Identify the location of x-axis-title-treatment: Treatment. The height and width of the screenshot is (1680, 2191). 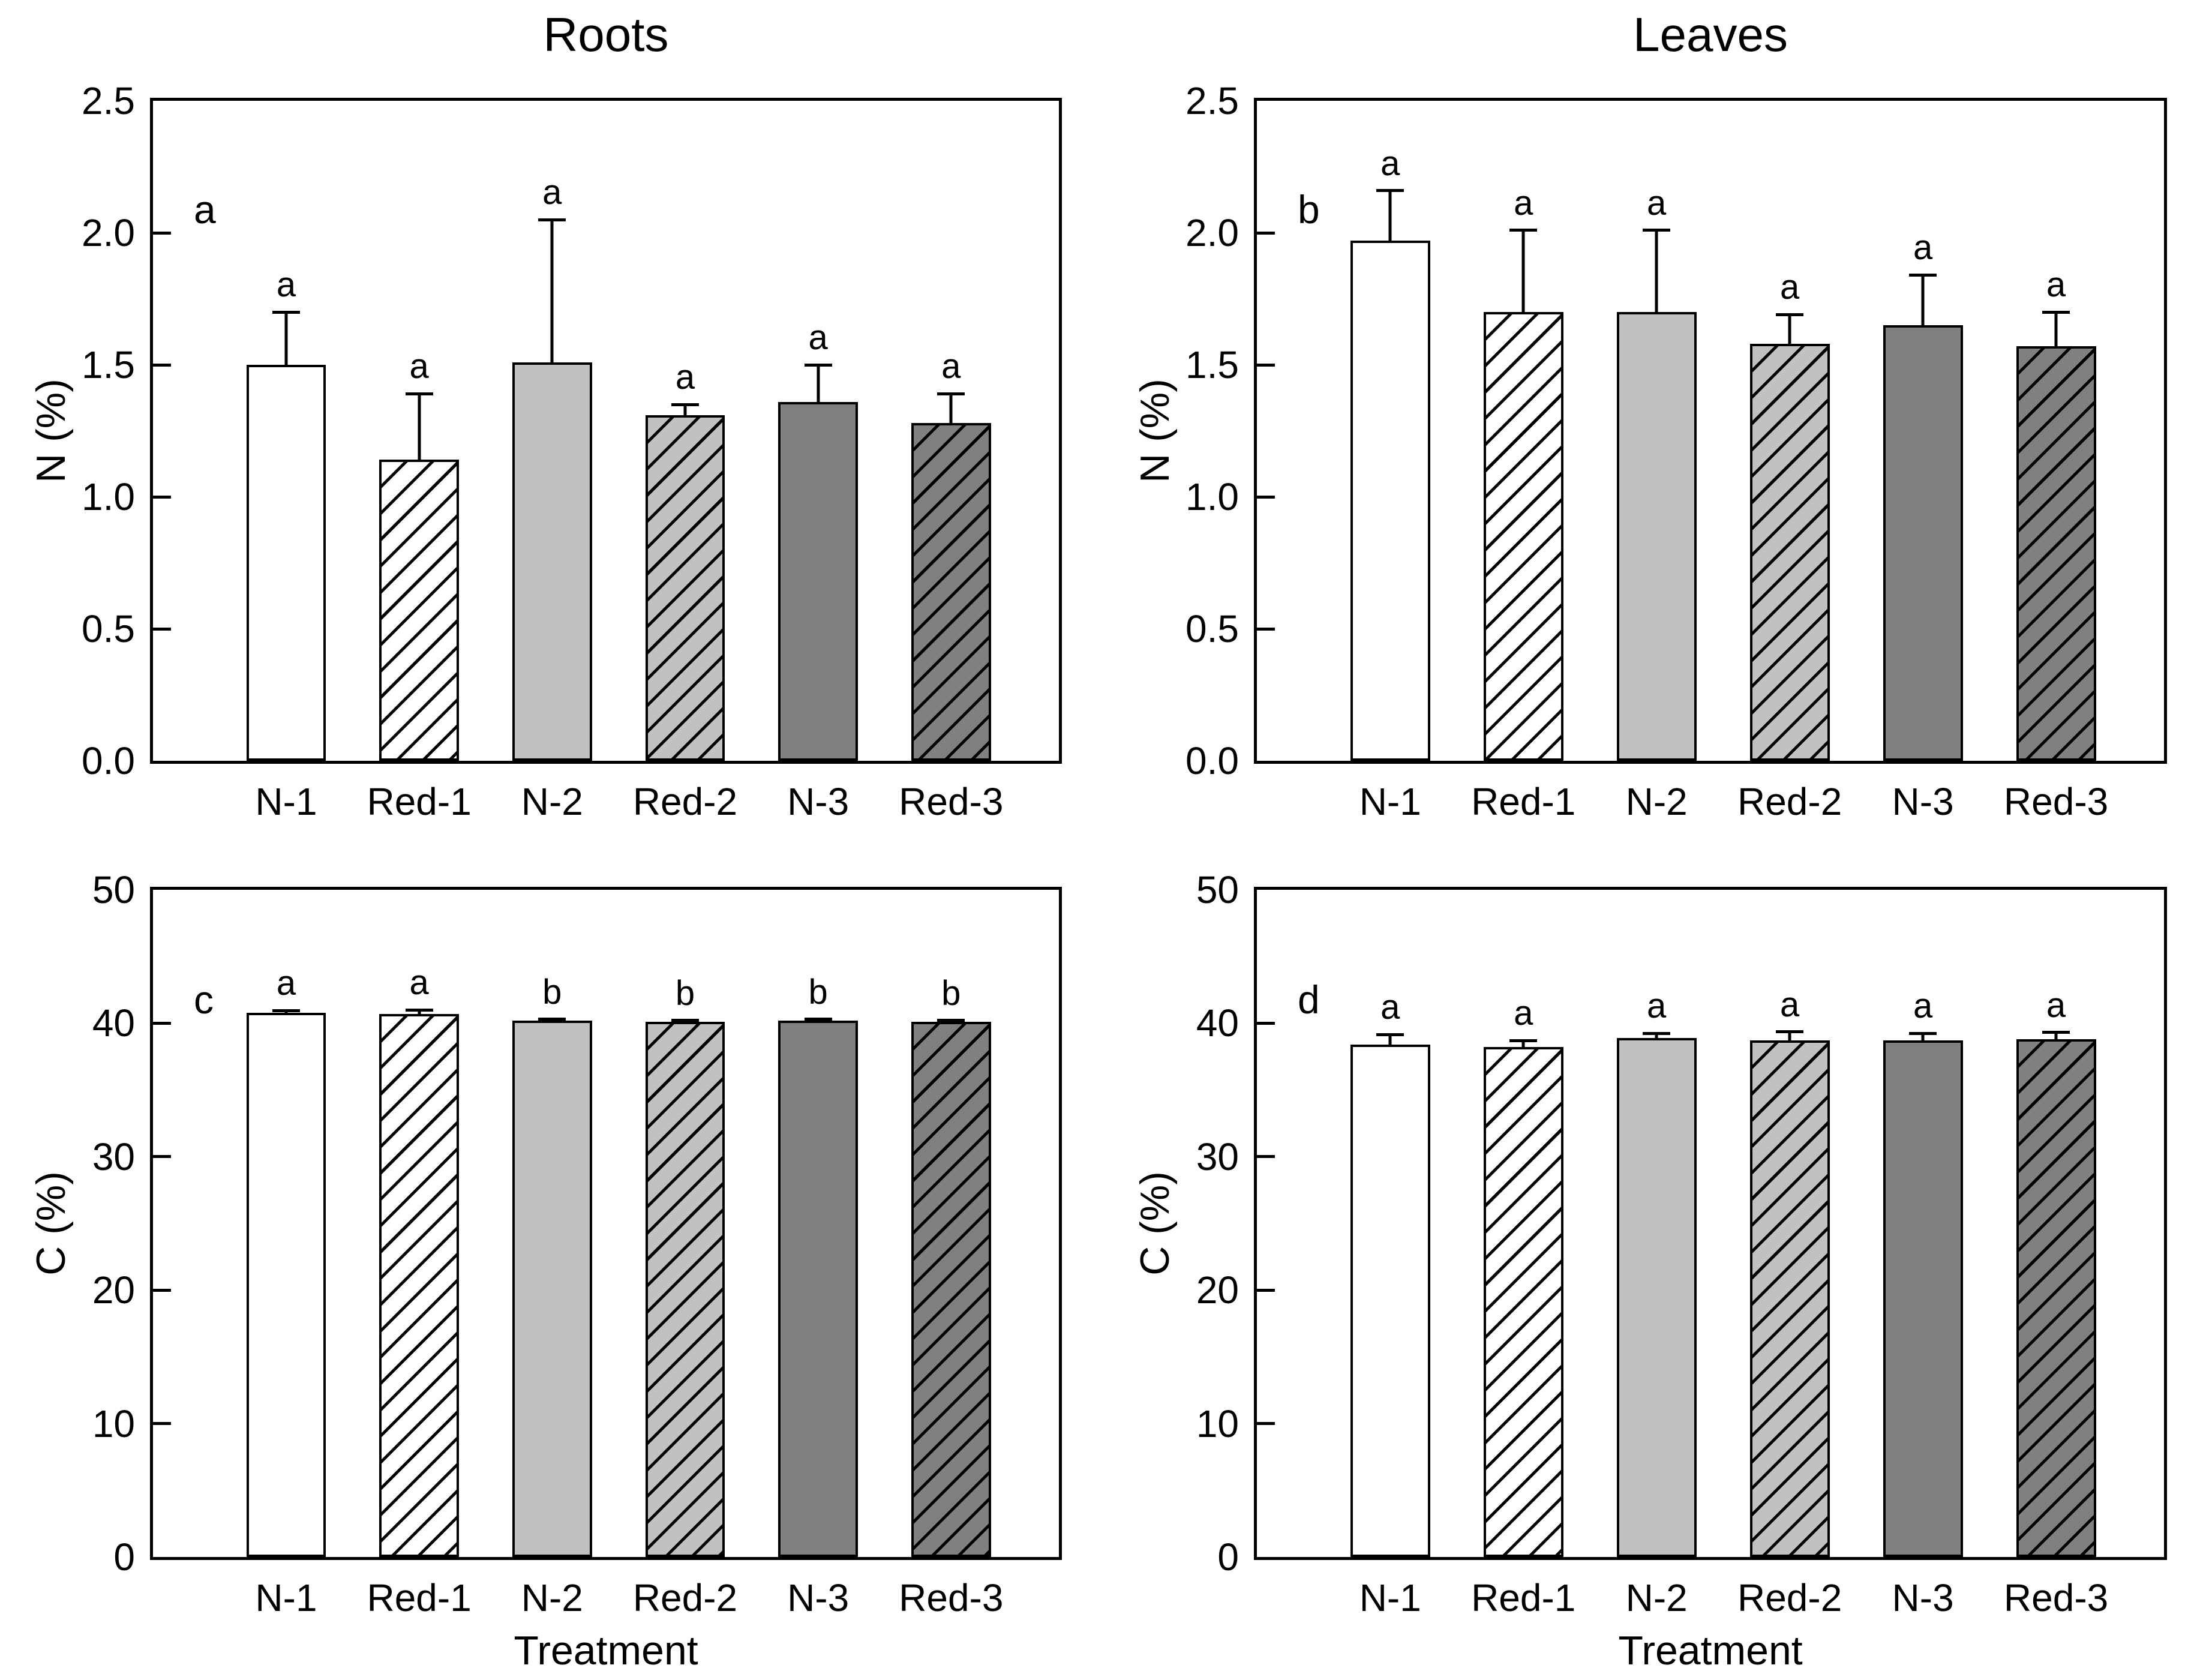
(606, 1650).